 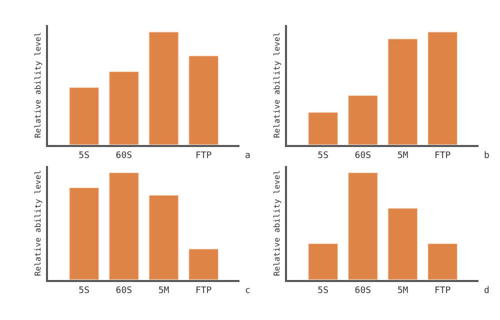 I want to click on x-axis-title: d, so click(x=487, y=291).